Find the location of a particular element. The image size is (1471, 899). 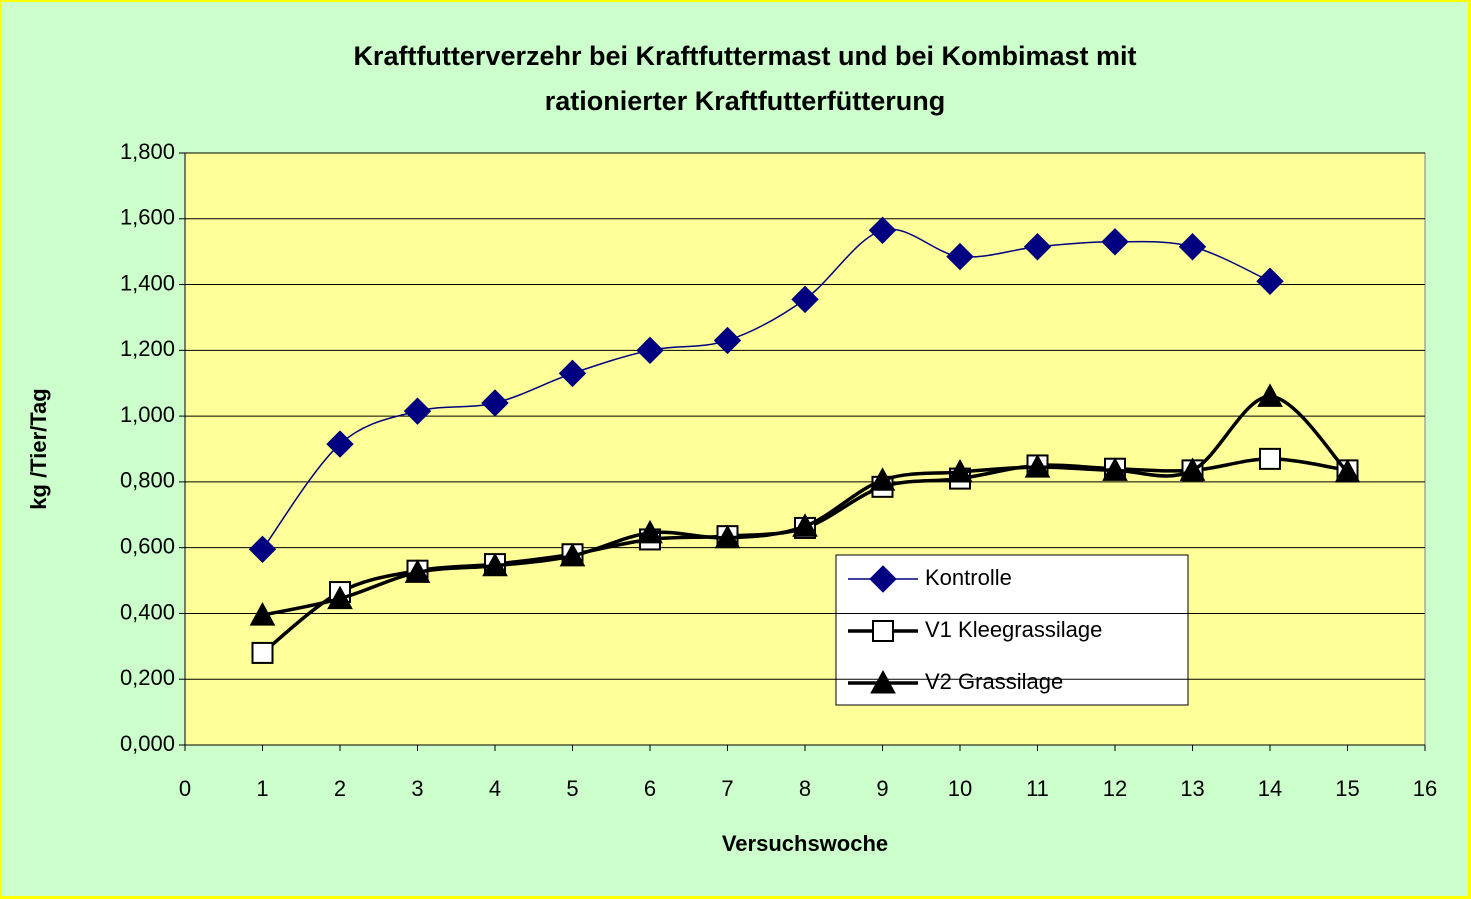

x-tick-label: 1 is located at coordinates (262, 788).